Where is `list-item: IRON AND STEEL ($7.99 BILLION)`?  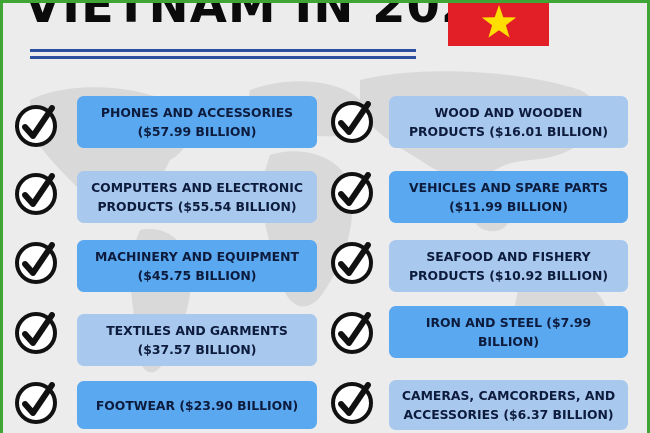
list-item: IRON AND STEEL ($7.99 BILLION) is located at coordinates (508, 332).